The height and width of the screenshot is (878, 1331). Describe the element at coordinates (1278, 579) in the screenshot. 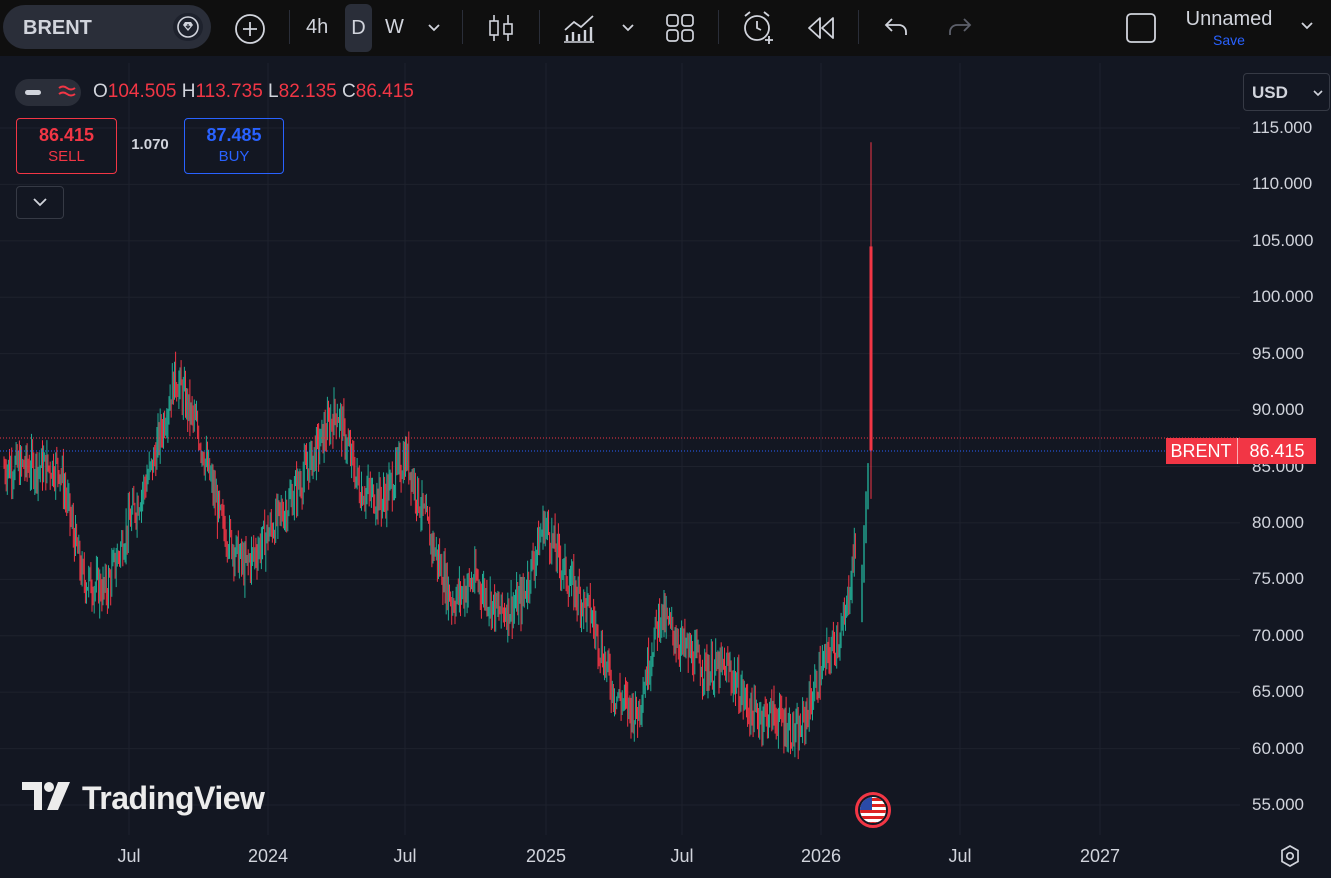

I see `price-axis-tick: 75.000` at that location.